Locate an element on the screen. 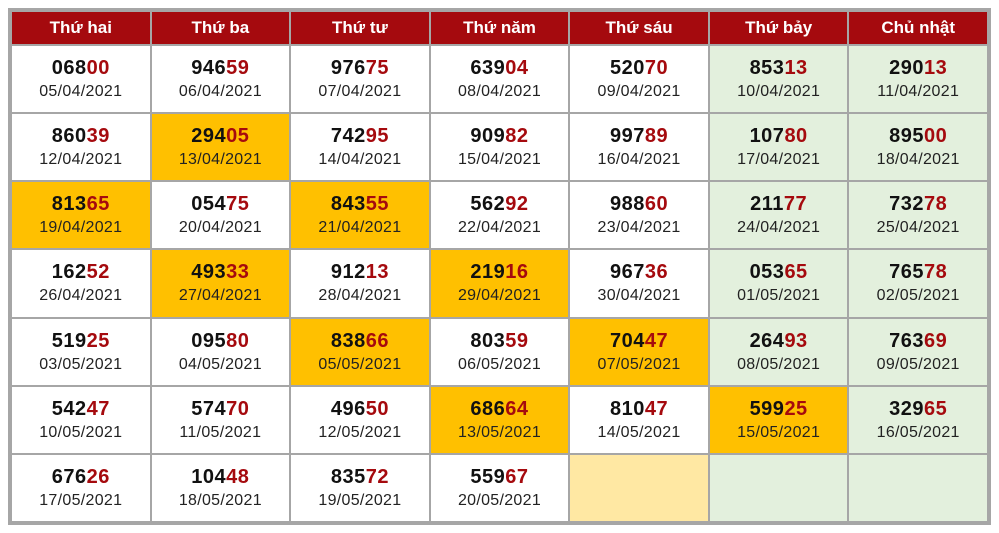 Image resolution: width=999 pixels, height=533 pixels. result-number-prefix: 496 is located at coordinates (348, 408).